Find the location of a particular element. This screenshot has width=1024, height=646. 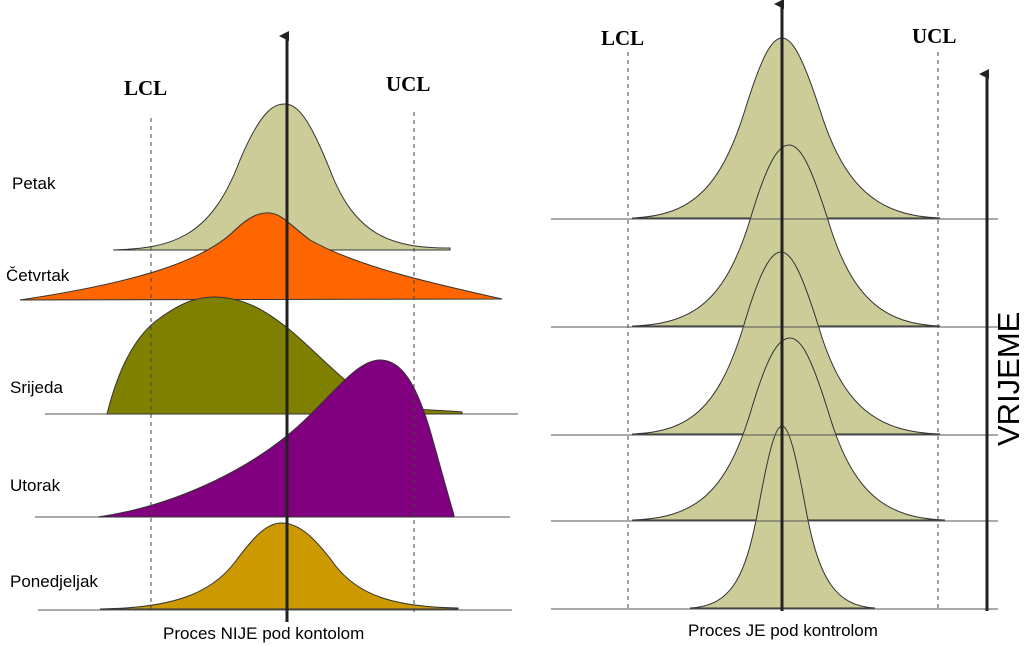

curve-utorak is located at coordinates (276, 438).